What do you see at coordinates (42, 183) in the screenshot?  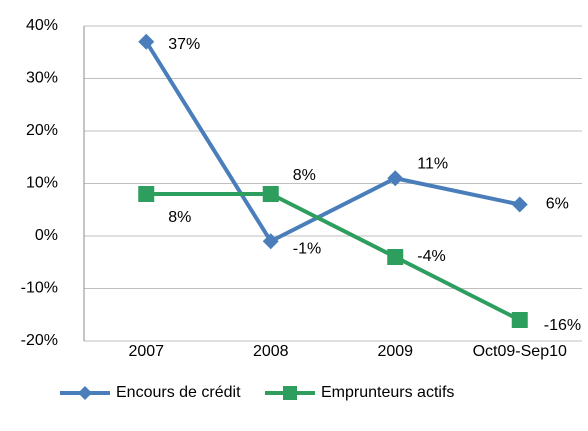 I see `y-tick-label: 10%` at bounding box center [42, 183].